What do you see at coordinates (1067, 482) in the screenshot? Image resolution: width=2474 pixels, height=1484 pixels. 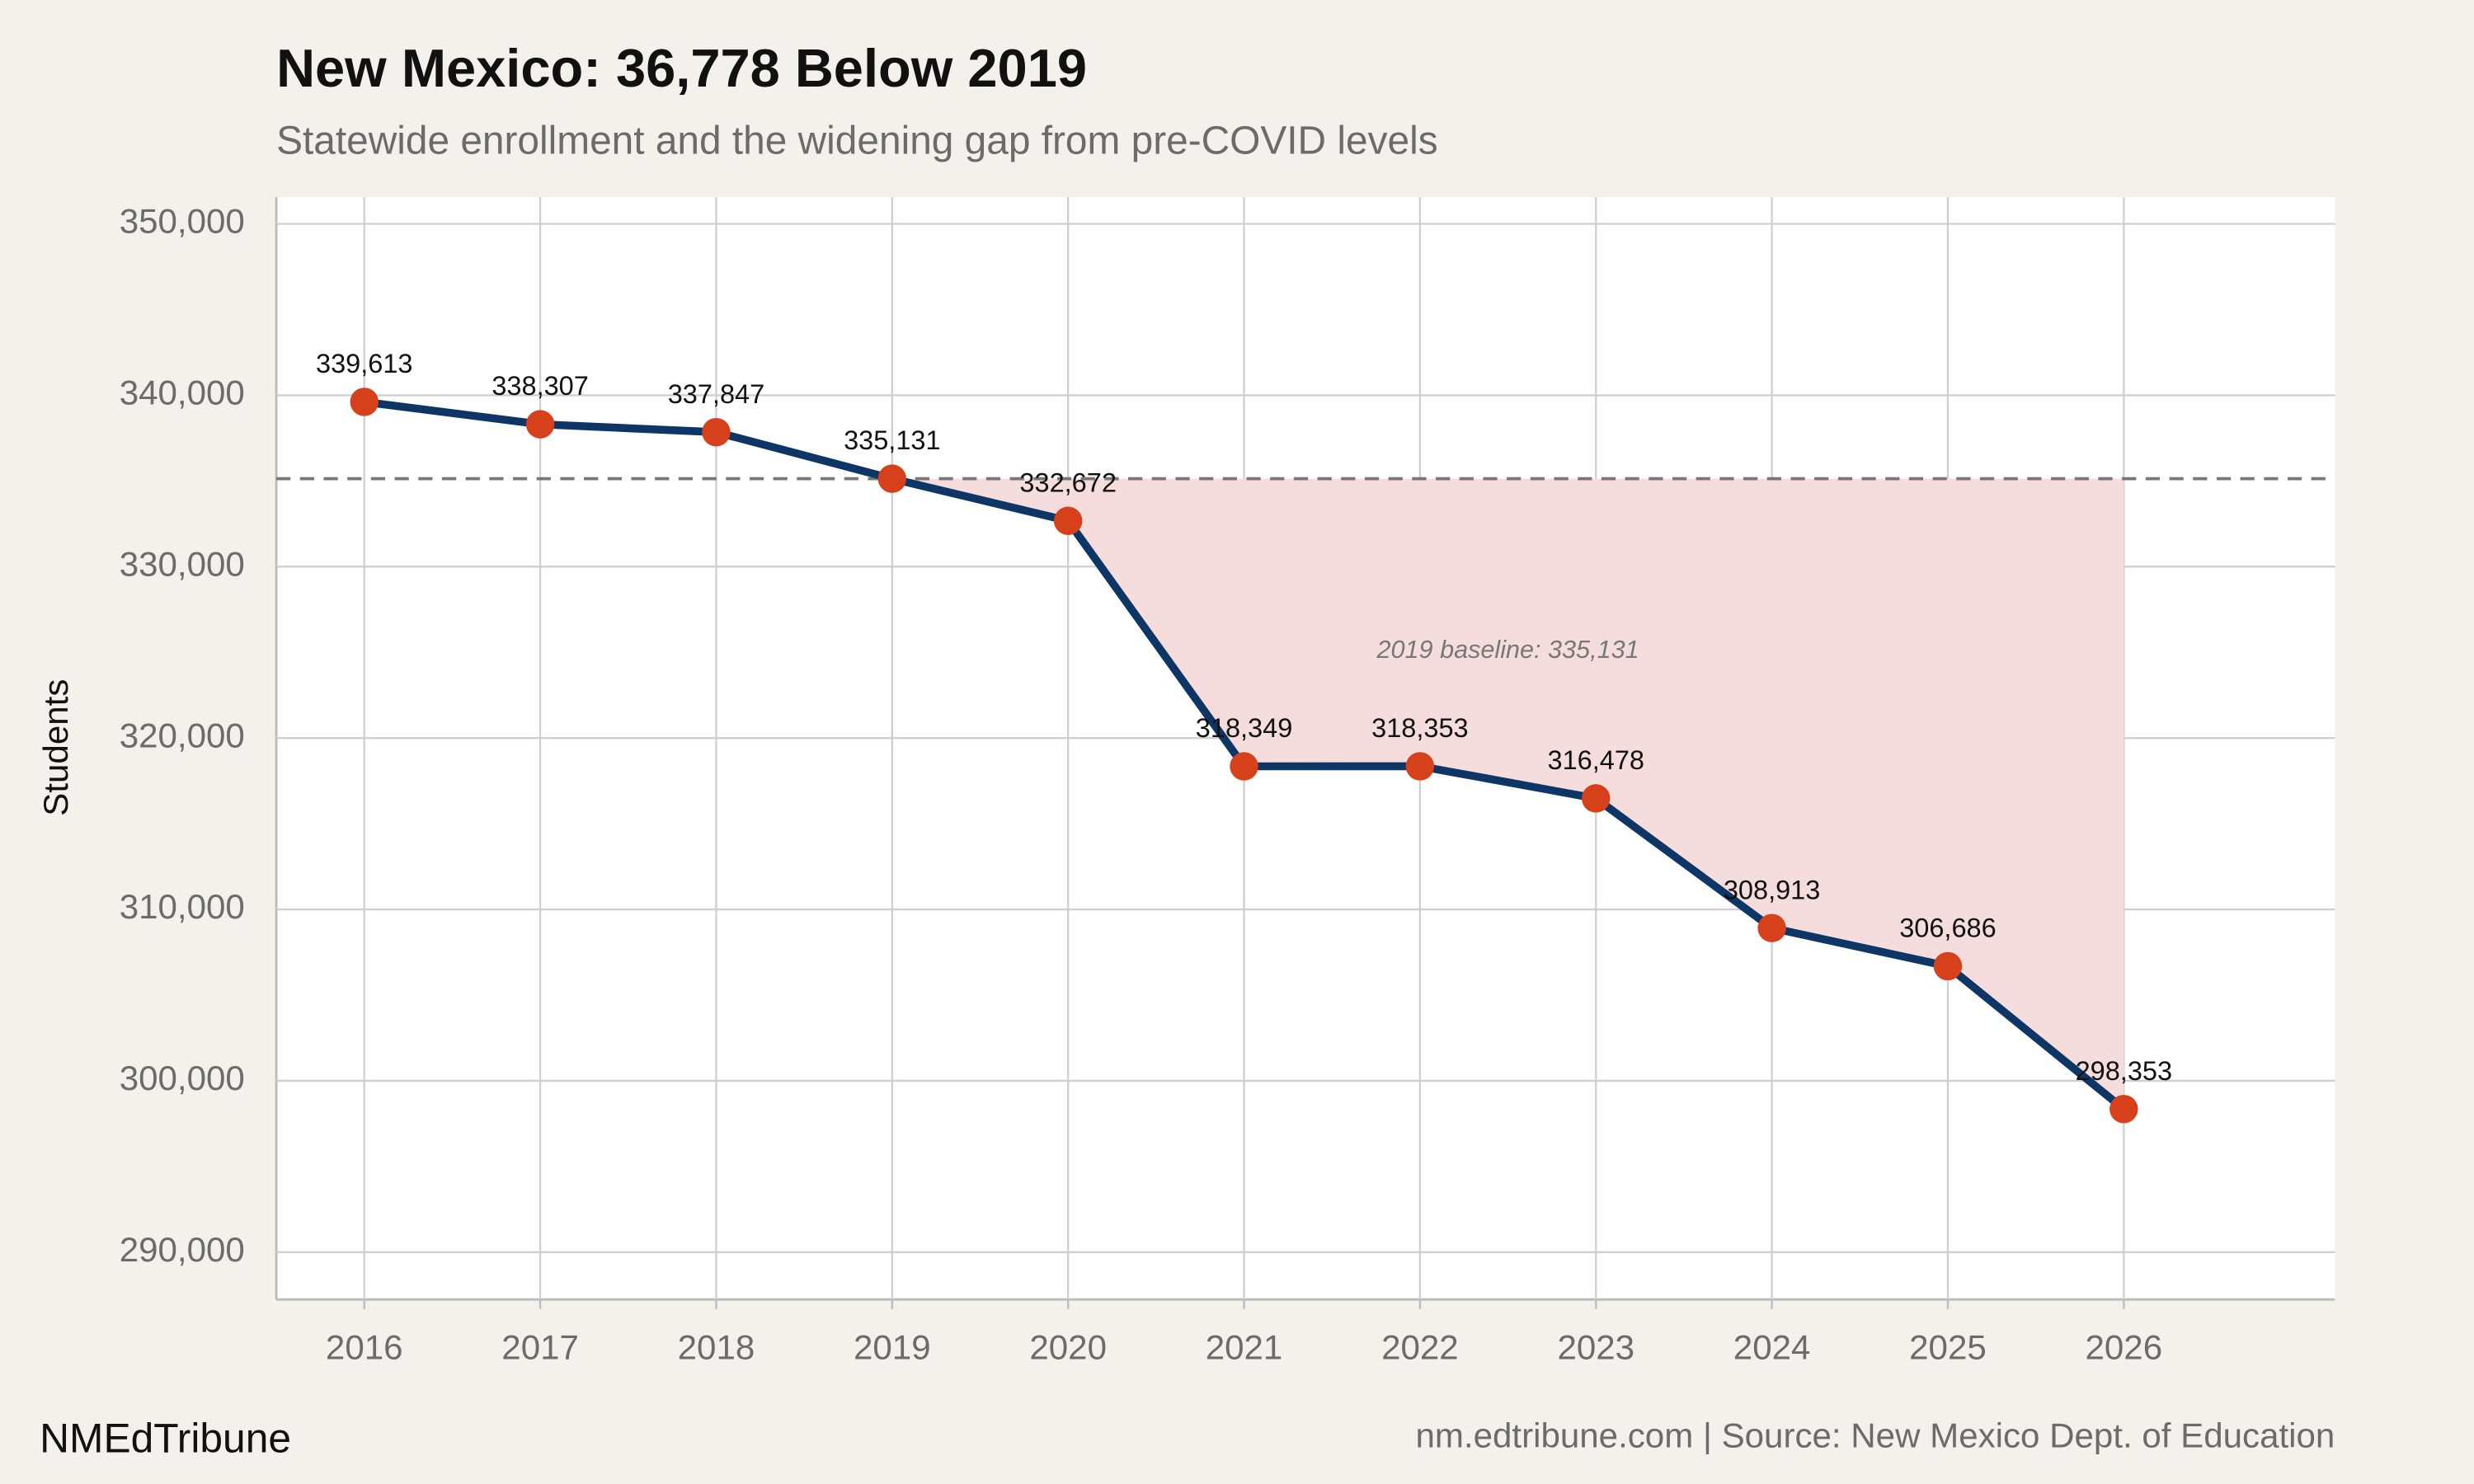 I see `data-label: 332,672` at bounding box center [1067, 482].